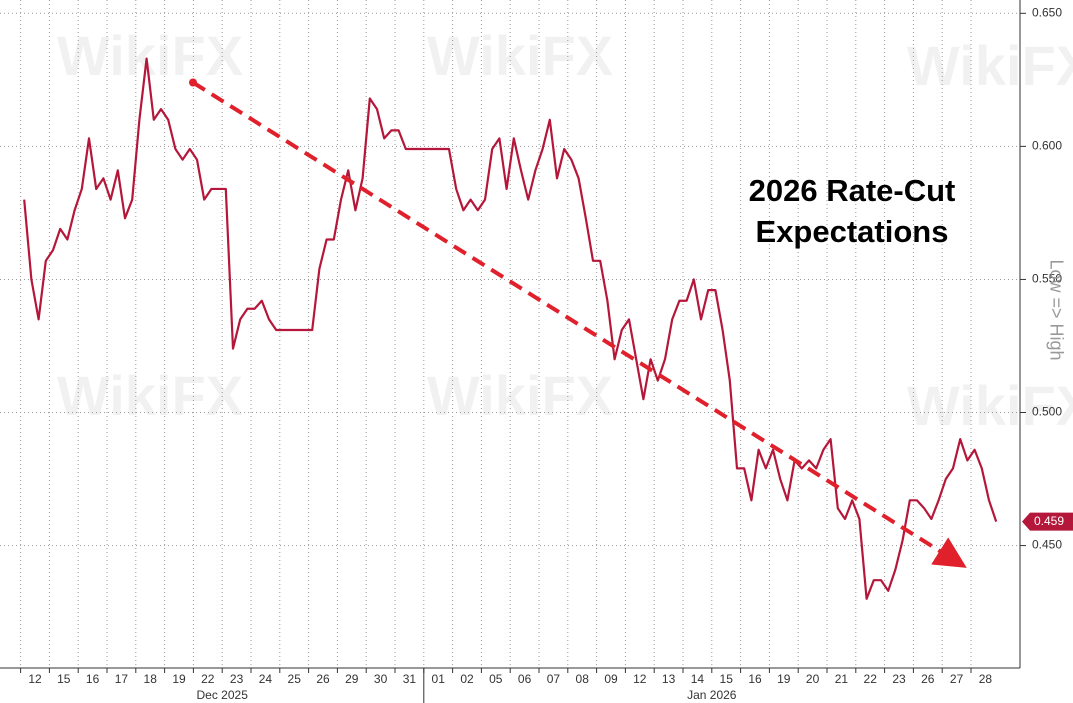 Image resolution: width=1073 pixels, height=703 pixels. What do you see at coordinates (842, 679) in the screenshot?
I see `x-tick-label: 21` at bounding box center [842, 679].